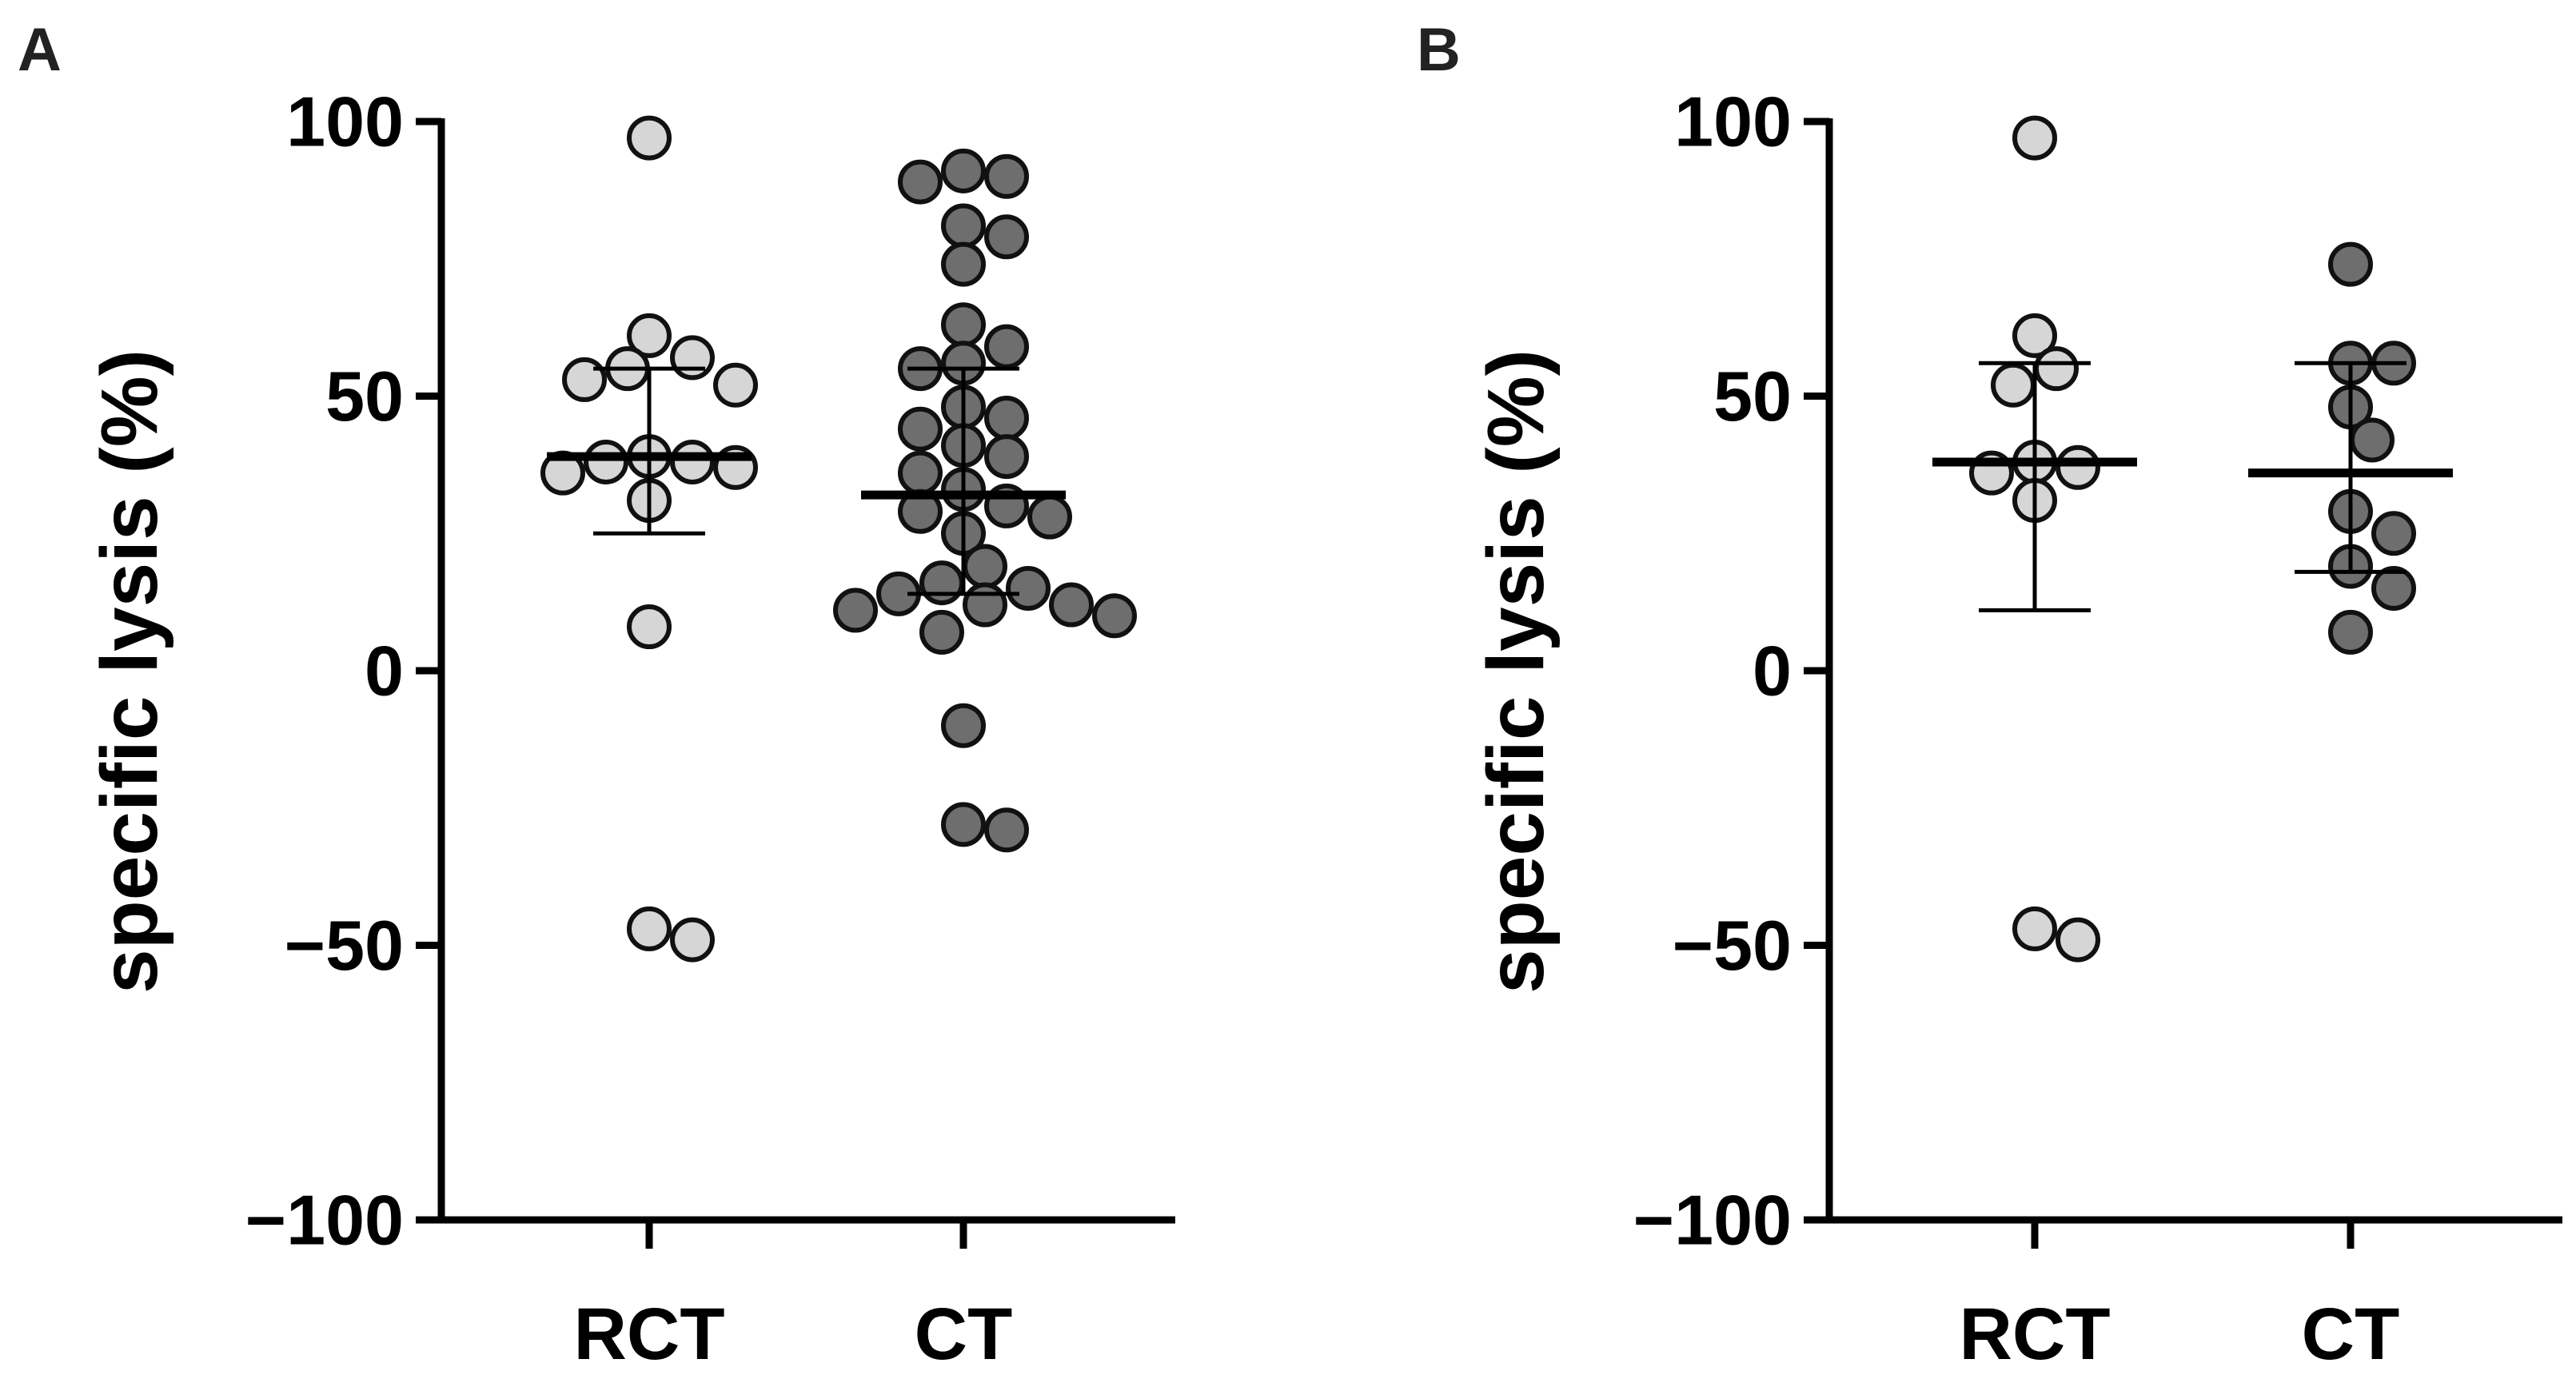  What do you see at coordinates (129, 671) in the screenshot?
I see `y-axis-title-a: specific lysis (%)` at bounding box center [129, 671].